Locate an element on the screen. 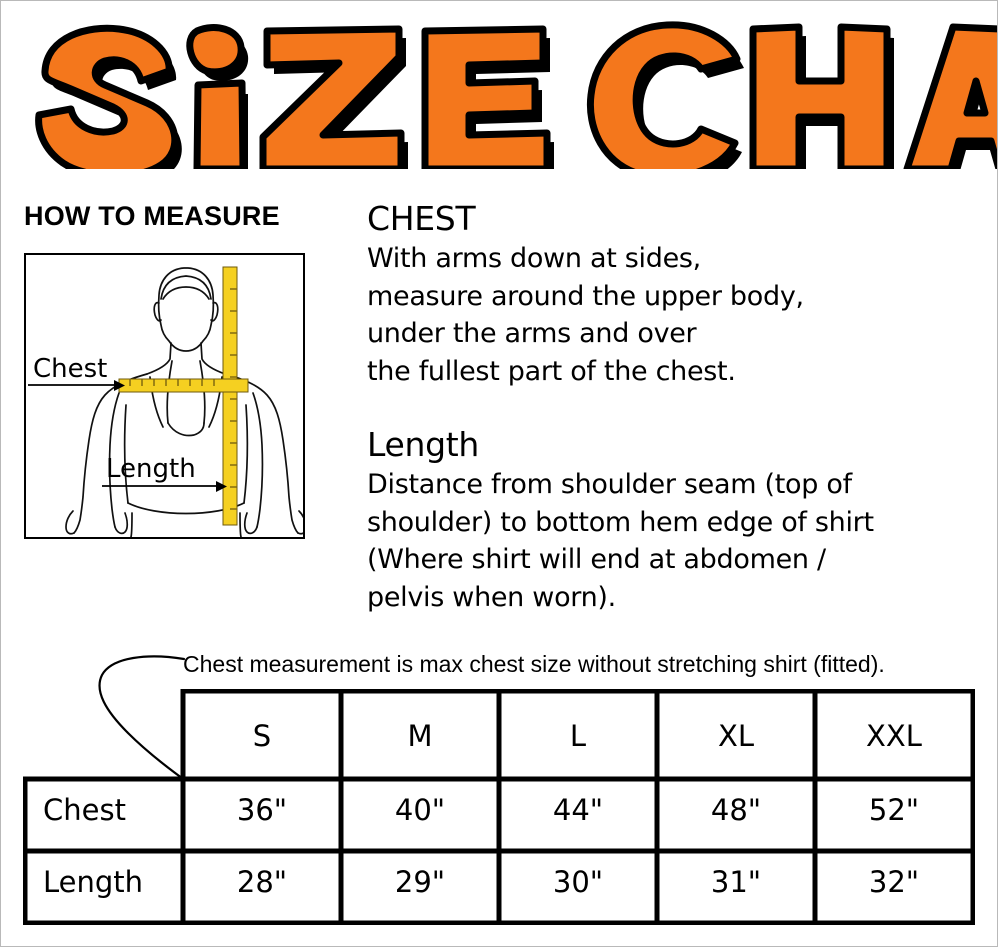 The height and width of the screenshot is (947, 998). male-torso-tanktop-outline-icon: Chest Length is located at coordinates (165, 401).